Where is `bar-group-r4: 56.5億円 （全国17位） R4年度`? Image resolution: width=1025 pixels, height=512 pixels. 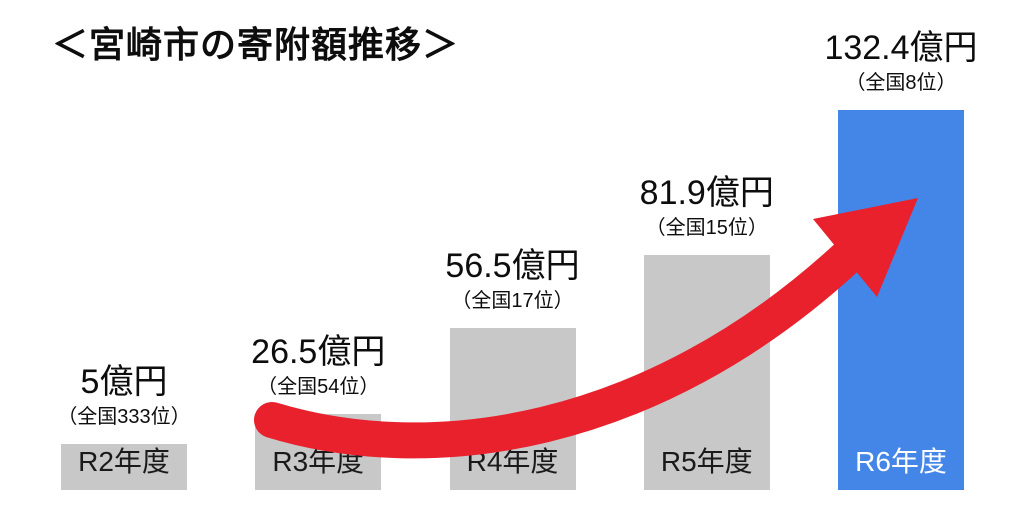 bar-group-r4: 56.5億円 （全国17位） R4年度 is located at coordinates (513, 368).